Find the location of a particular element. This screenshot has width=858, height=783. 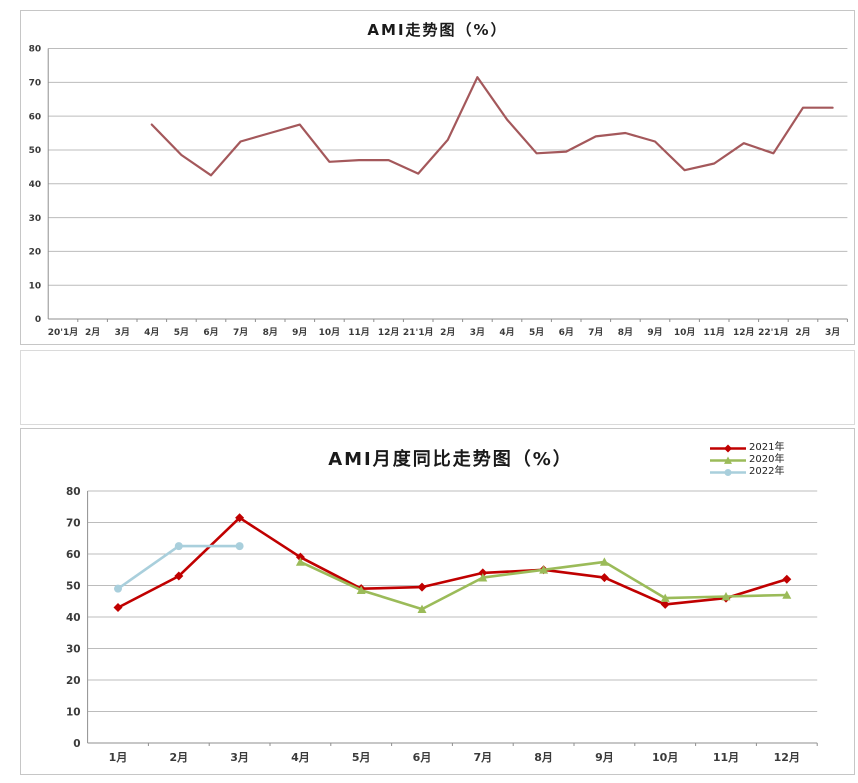

legend-label: 2021年 is located at coordinates (767, 447).